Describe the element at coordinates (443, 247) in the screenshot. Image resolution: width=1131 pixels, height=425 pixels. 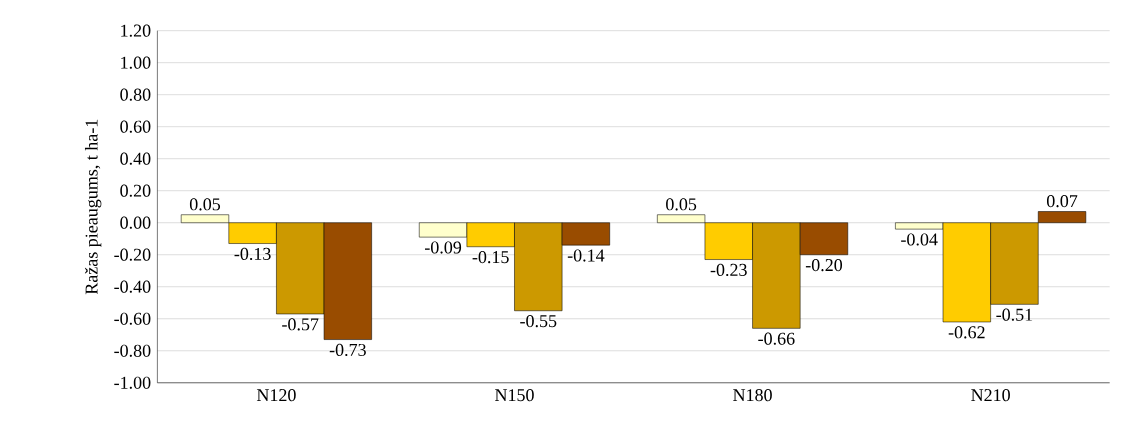
I see `data-label: -0.09` at that location.